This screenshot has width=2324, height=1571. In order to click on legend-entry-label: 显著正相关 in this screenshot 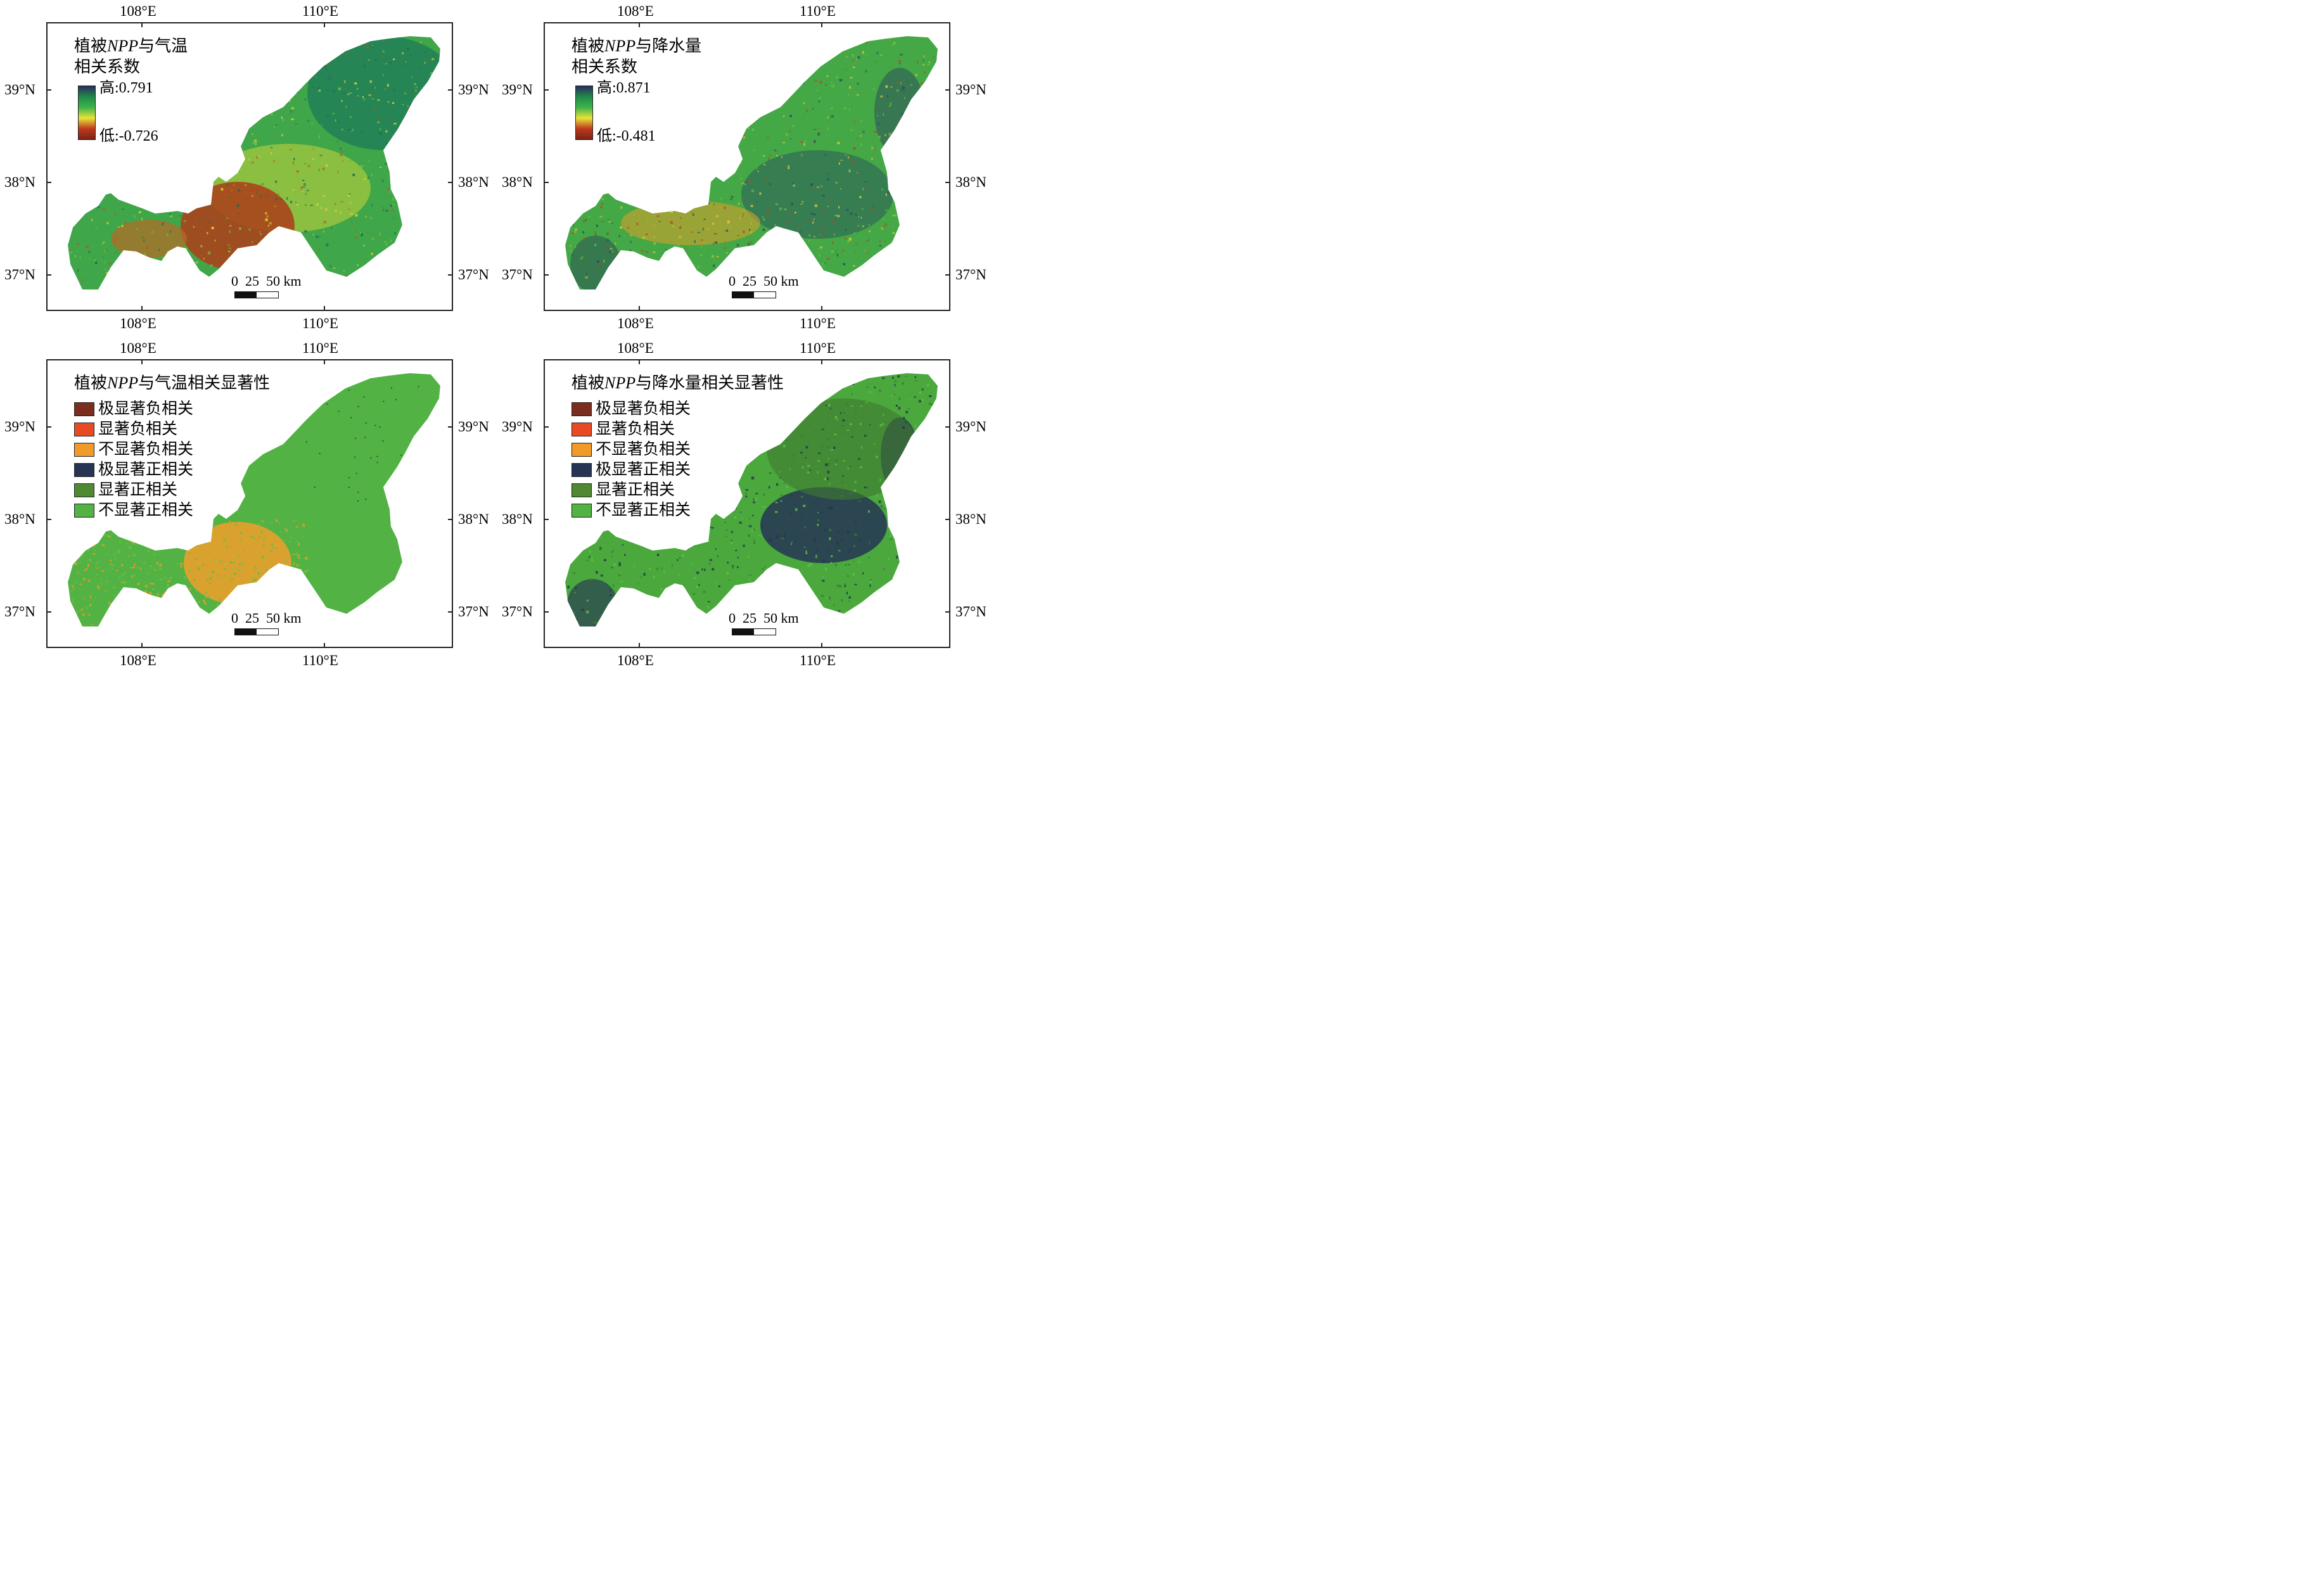, I will do `click(635, 490)`.